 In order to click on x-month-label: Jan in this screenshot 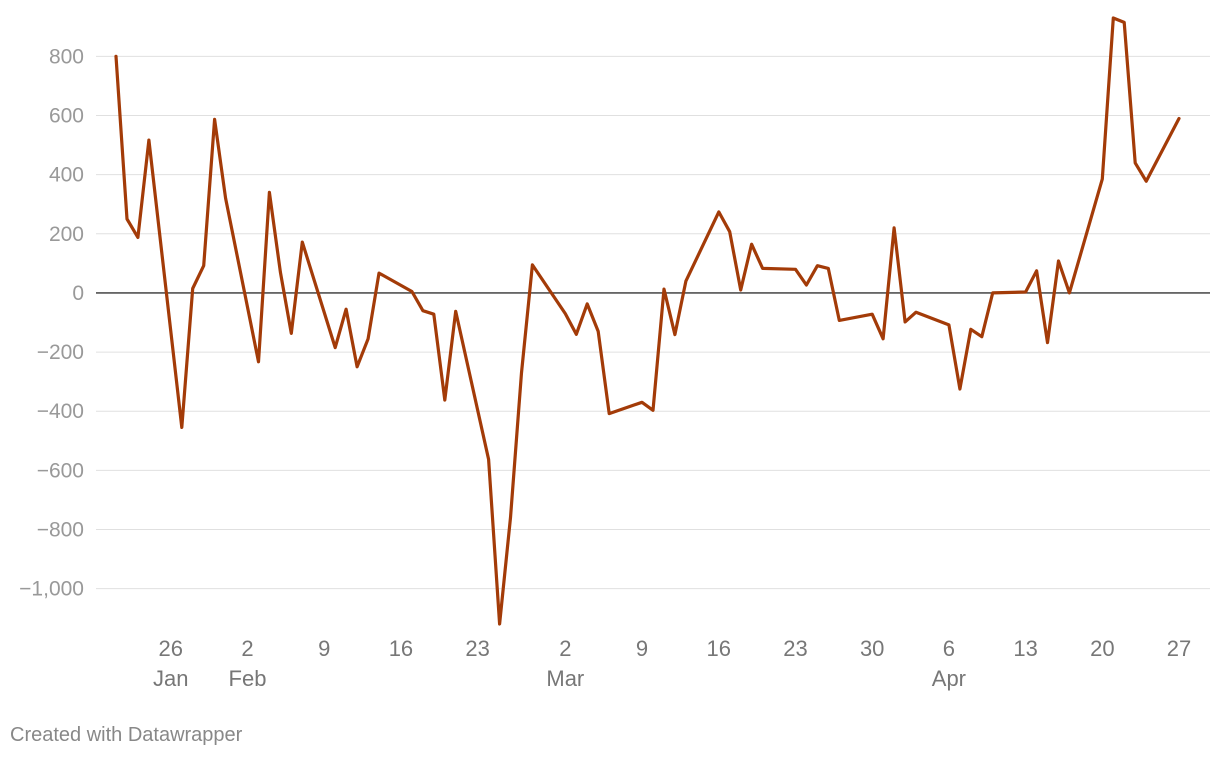, I will do `click(170, 678)`.